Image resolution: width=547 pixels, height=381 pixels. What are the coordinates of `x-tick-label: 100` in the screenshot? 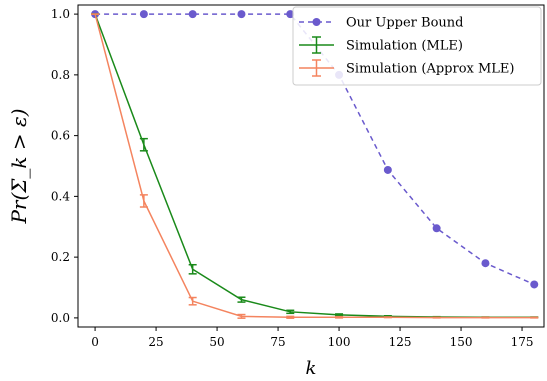 It's located at (339, 342).